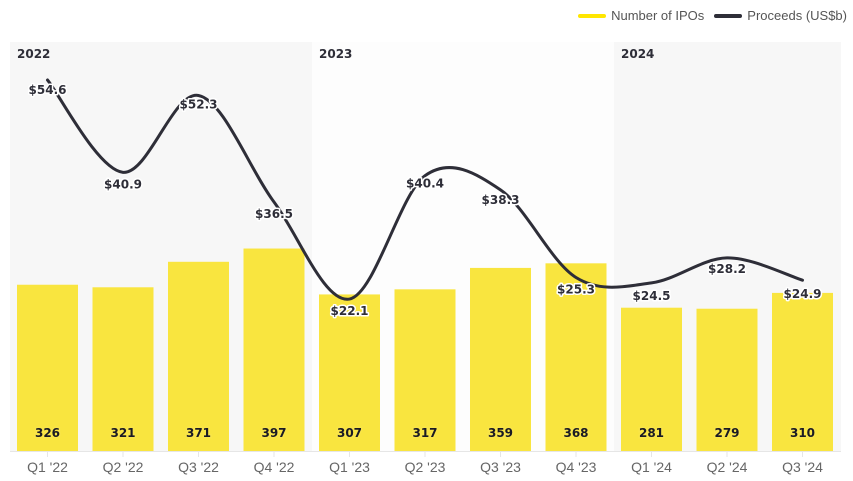 This screenshot has height=481, width=853. I want to click on proceeds-value-label: $25.3, so click(576, 289).